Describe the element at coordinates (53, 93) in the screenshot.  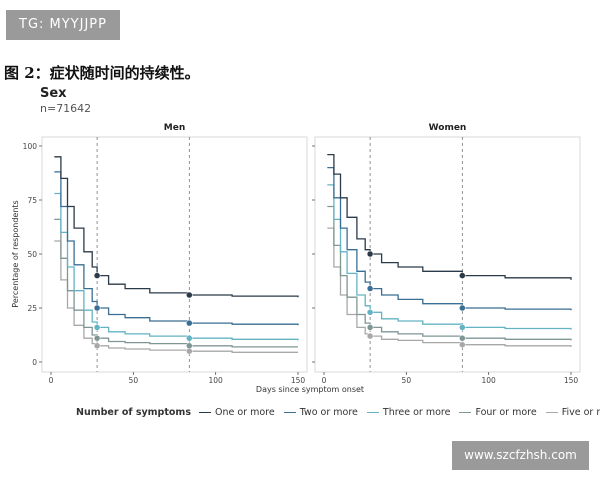
I see `chart-subtitle: Sex` at that location.